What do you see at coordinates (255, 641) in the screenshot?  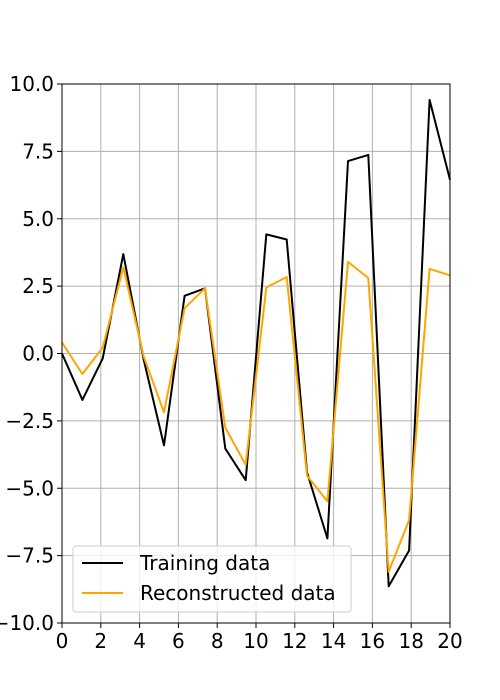 I see `x-tick-label: 10` at bounding box center [255, 641].